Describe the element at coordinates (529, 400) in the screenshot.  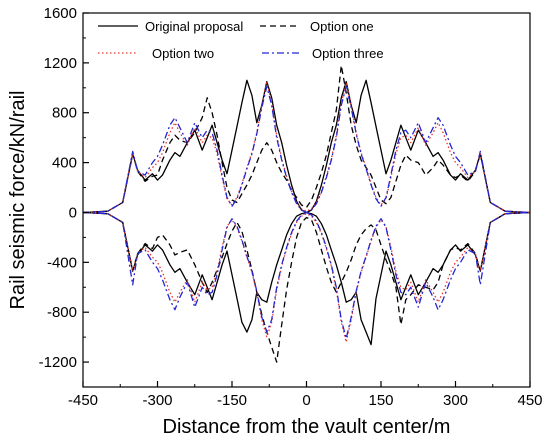
I see `x-tick-label: 450` at that location.